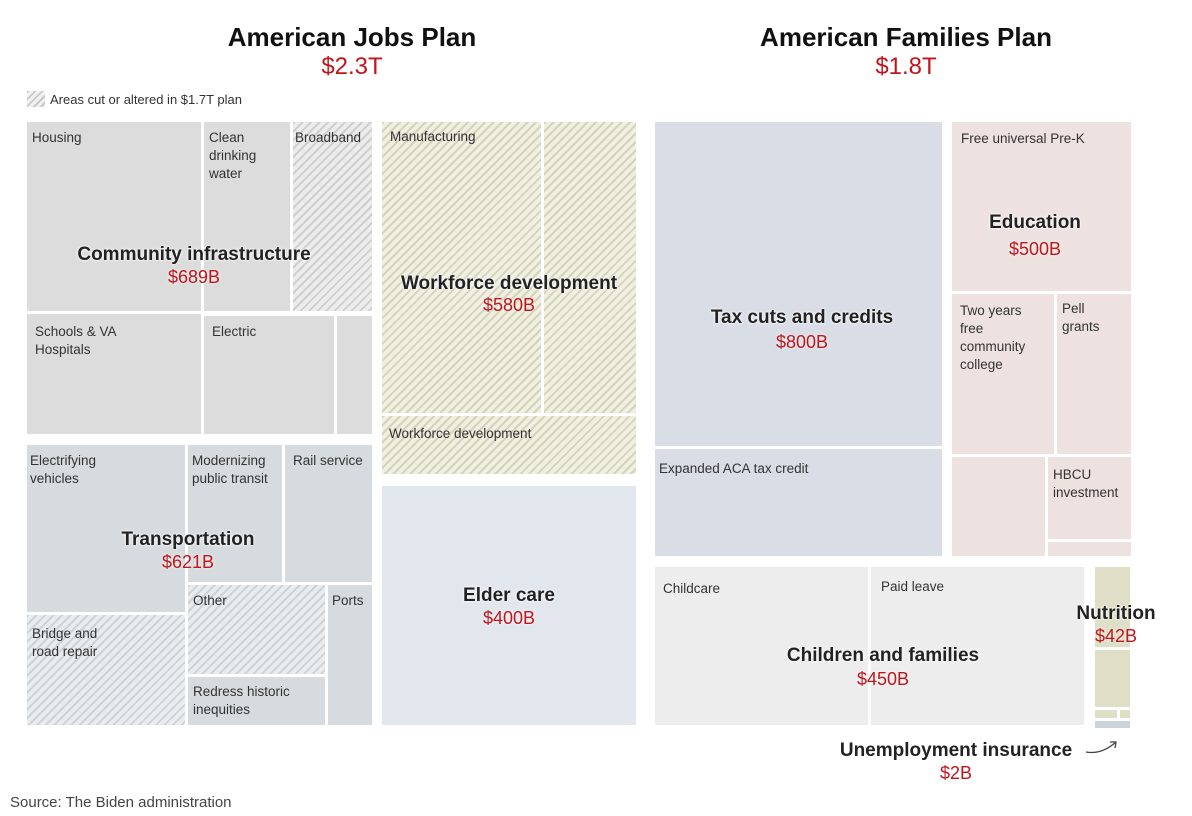  Describe the element at coordinates (75, 340) in the screenshot. I see `cell-label: Schools & VA Hospitals` at that location.